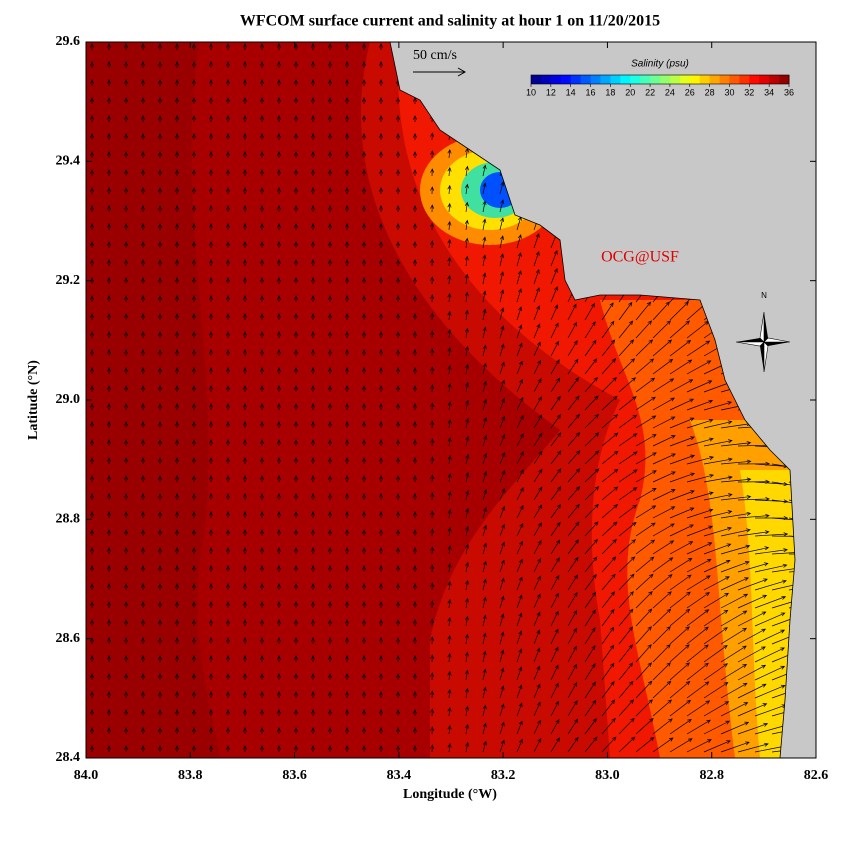  What do you see at coordinates (607, 775) in the screenshot?
I see `x-tick-label: 83.0` at bounding box center [607, 775].